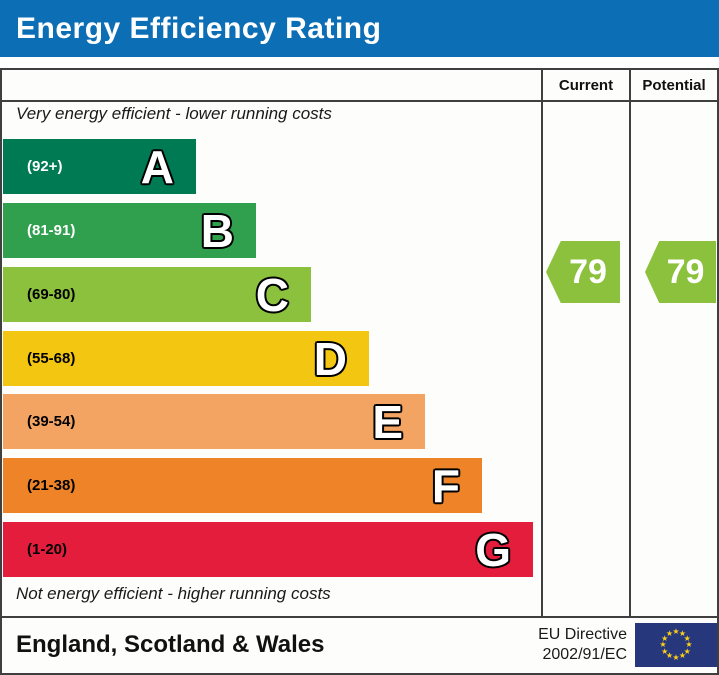 This screenshot has width=719, height=675. I want to click on band-c: (69-80) C, so click(157, 294).